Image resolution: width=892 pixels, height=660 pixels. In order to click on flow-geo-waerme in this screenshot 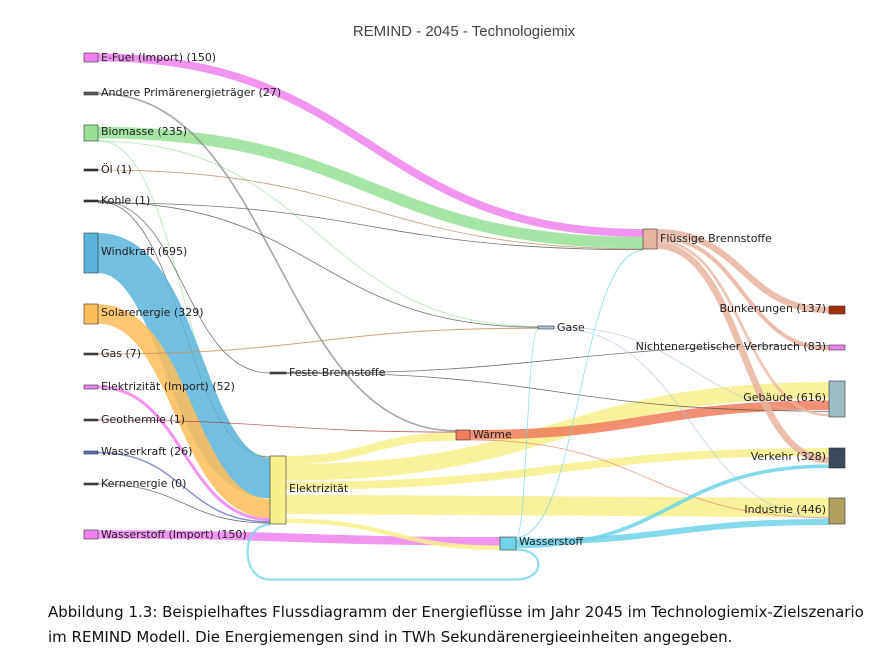, I will do `click(277, 426)`.